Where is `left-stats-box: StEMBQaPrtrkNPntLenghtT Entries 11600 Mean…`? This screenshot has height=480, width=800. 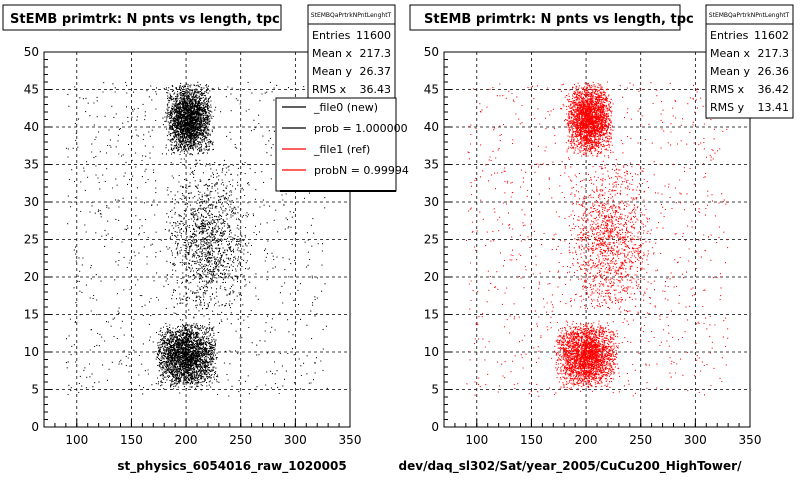
left-stats-box: StEMBQaPrtrkNPntLenghtT Entries 11600 Mean… is located at coordinates (351, 52).